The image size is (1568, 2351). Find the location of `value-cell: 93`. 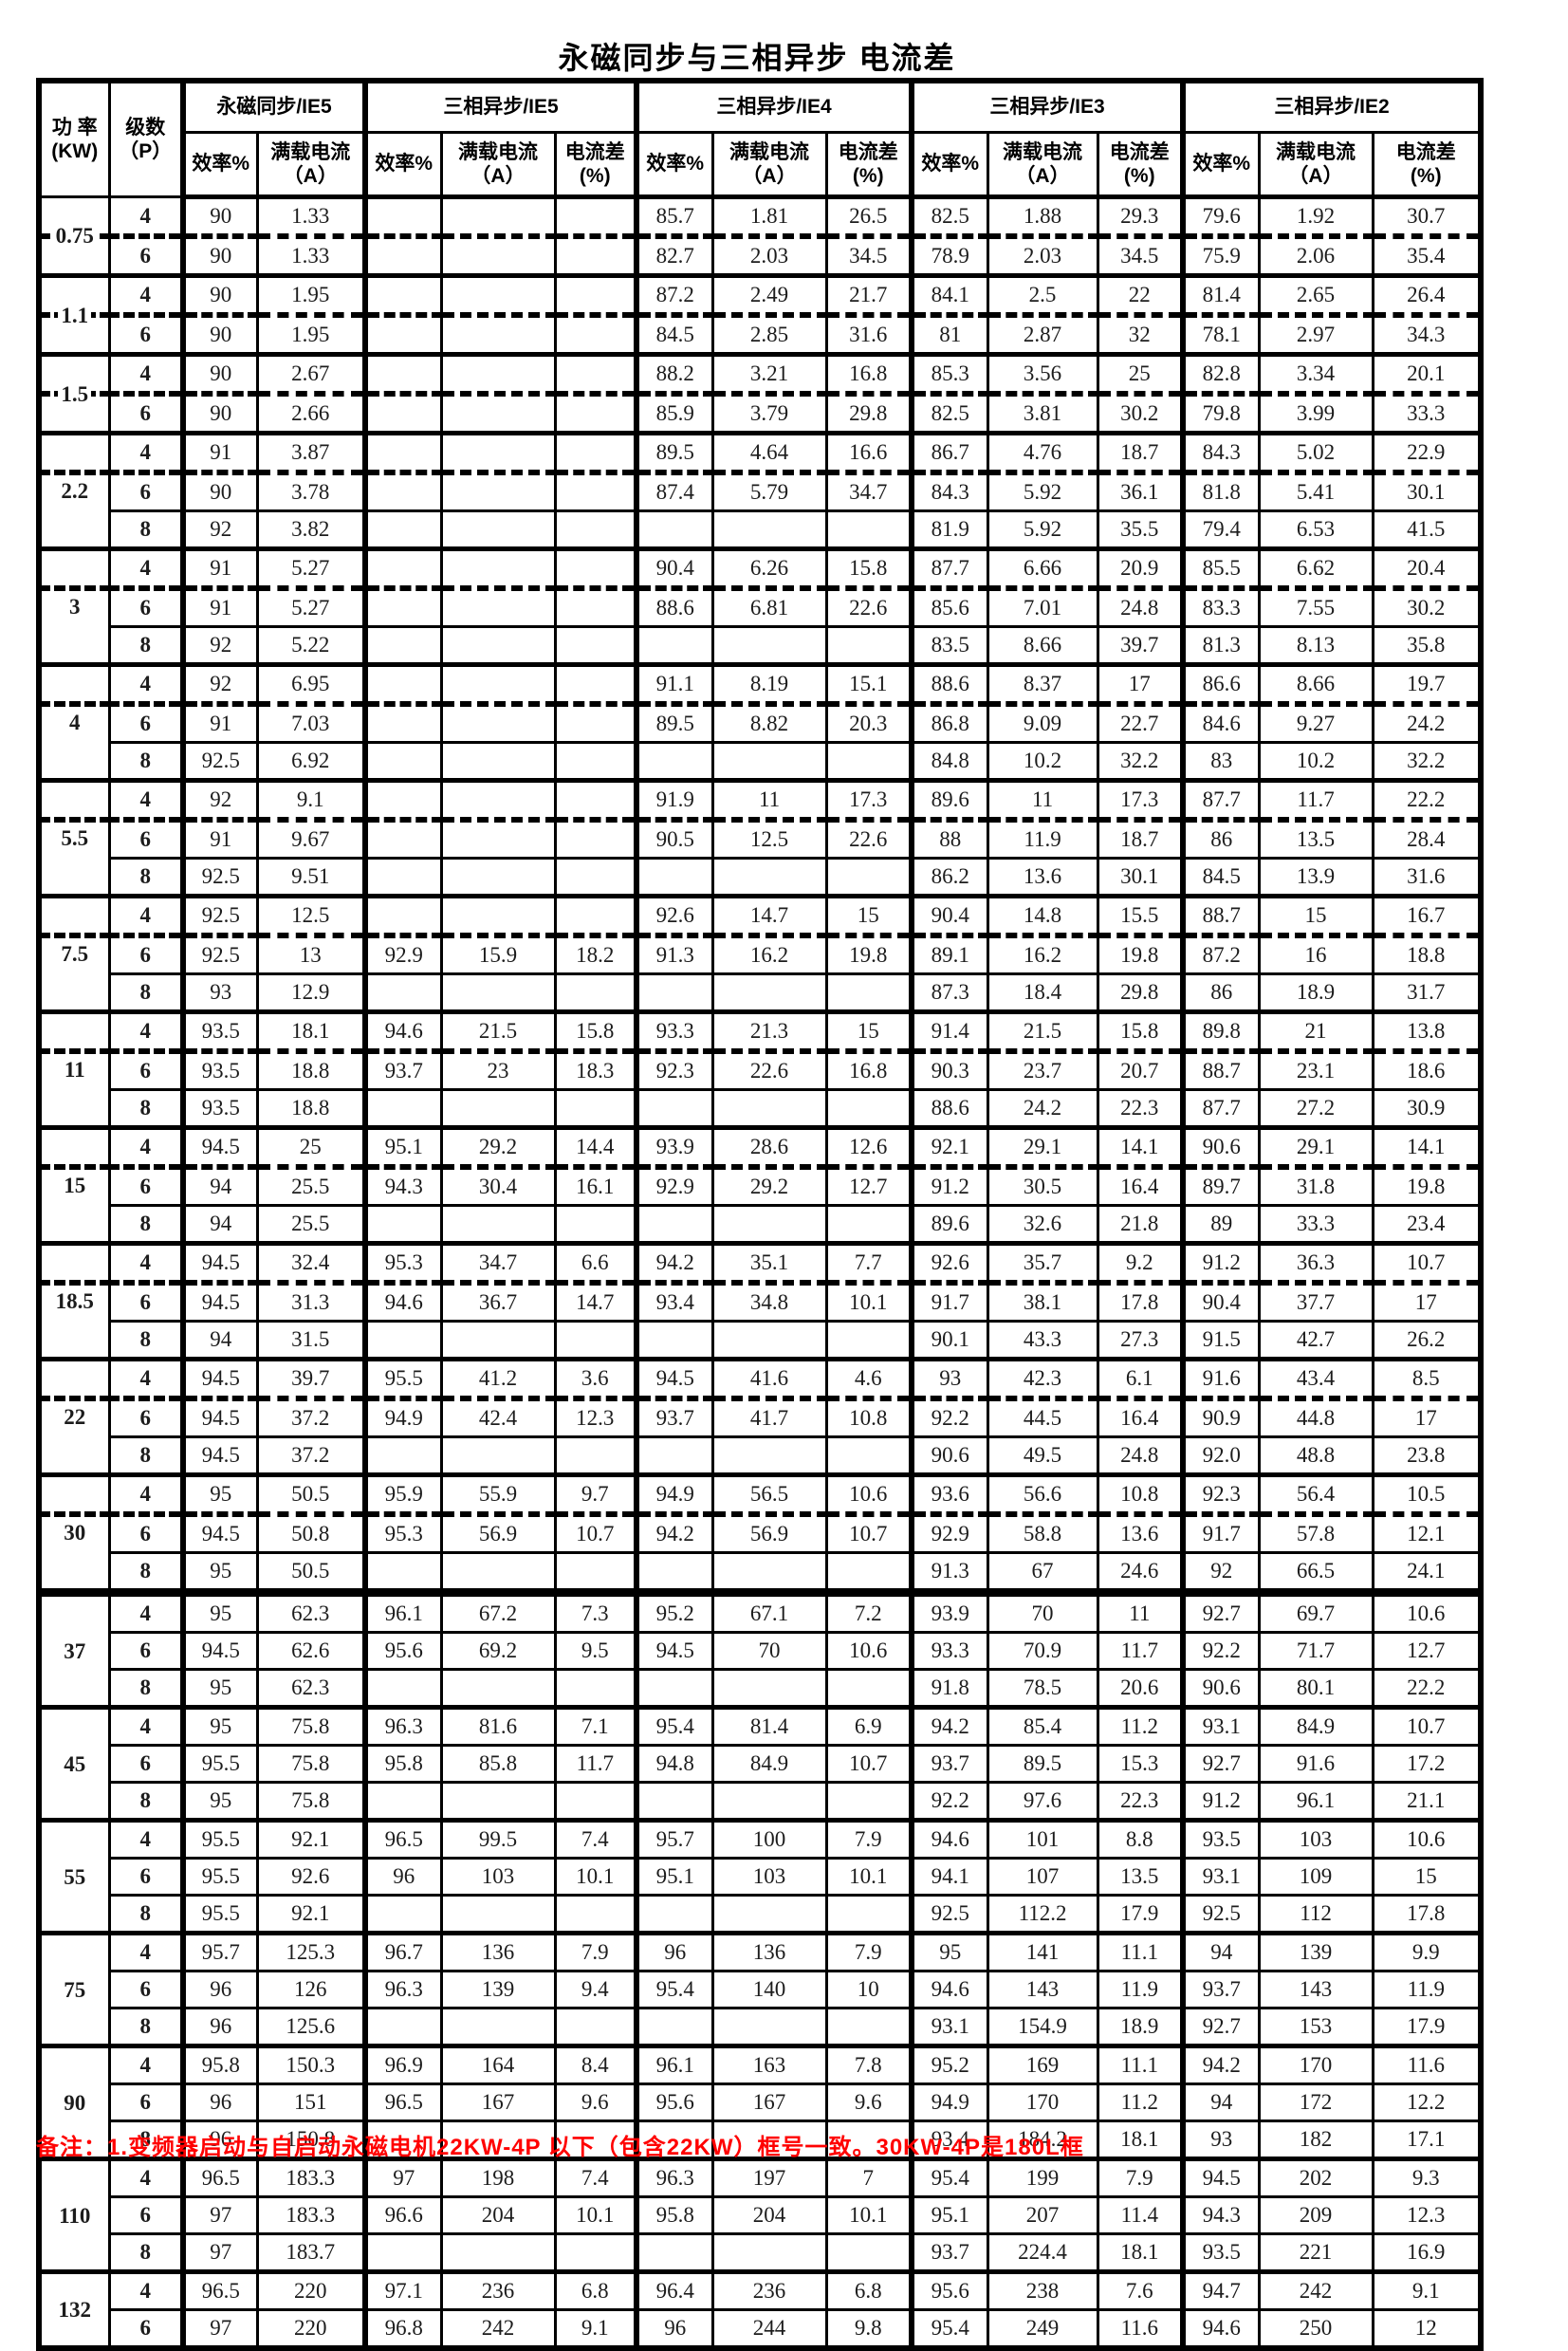

value-cell: 93 is located at coordinates (949, 1379).